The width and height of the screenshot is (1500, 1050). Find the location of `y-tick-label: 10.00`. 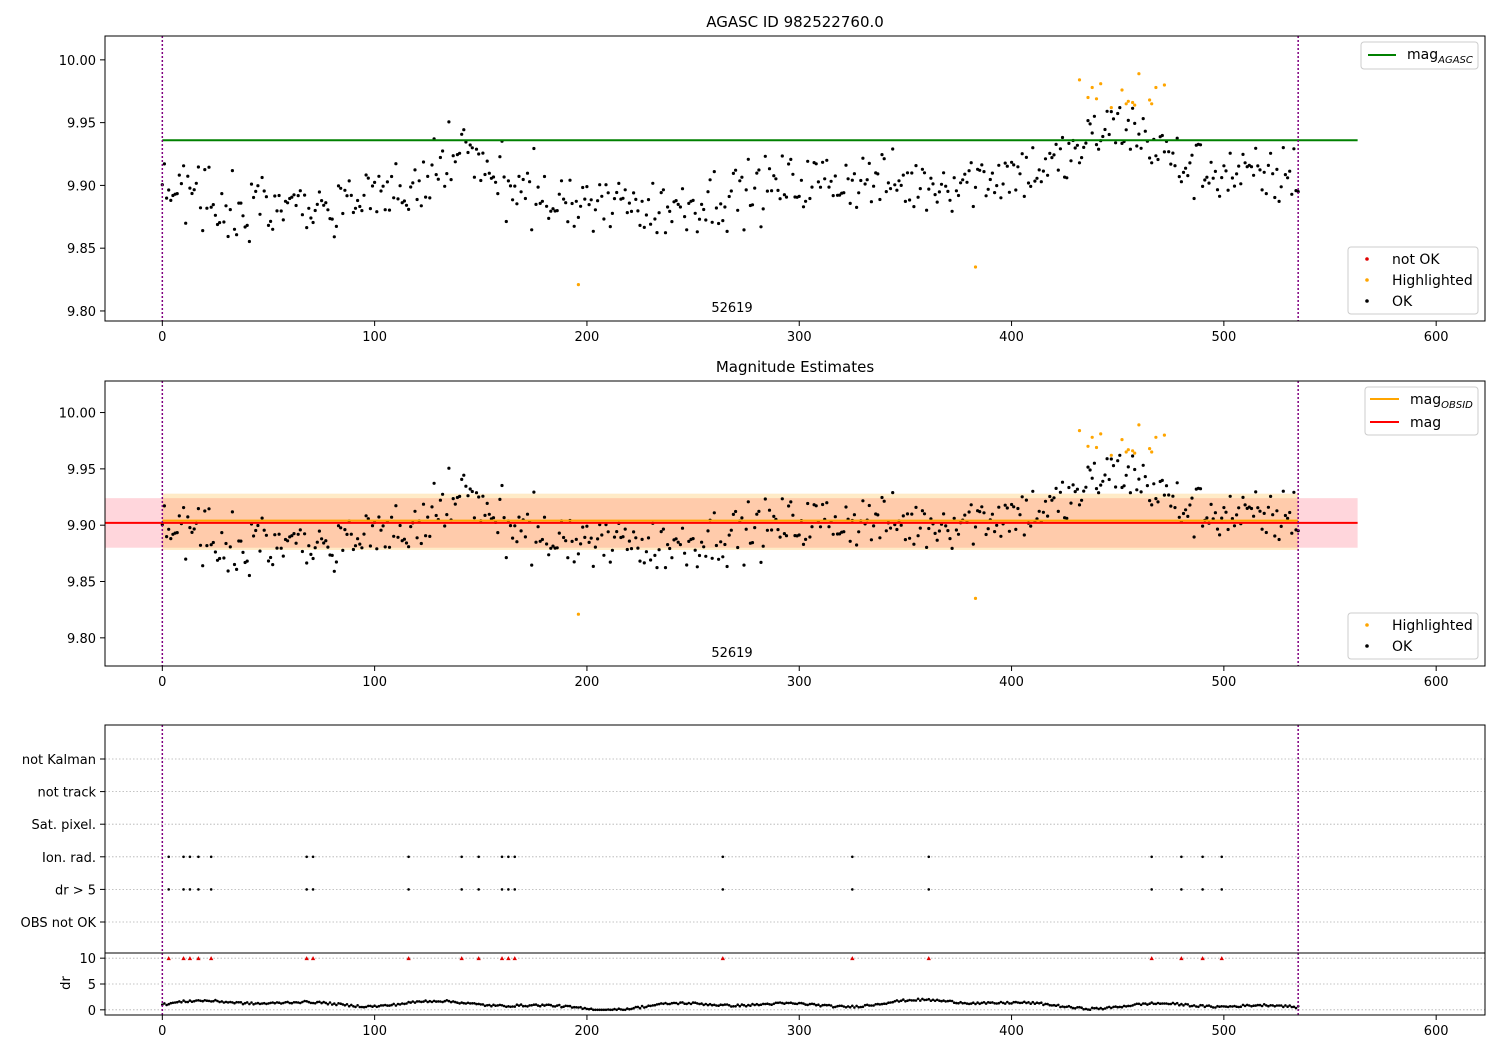

y-tick-label: 10.00 is located at coordinates (77, 414).